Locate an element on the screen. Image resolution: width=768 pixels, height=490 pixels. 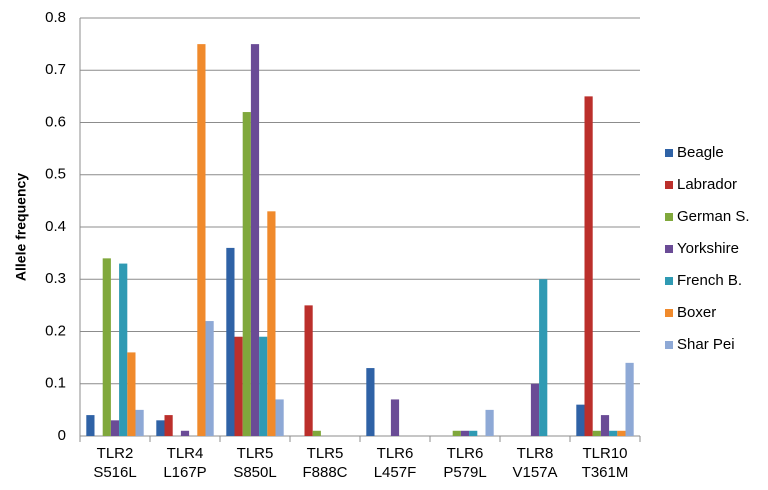
legend-label: Beagle is located at coordinates (700, 152).